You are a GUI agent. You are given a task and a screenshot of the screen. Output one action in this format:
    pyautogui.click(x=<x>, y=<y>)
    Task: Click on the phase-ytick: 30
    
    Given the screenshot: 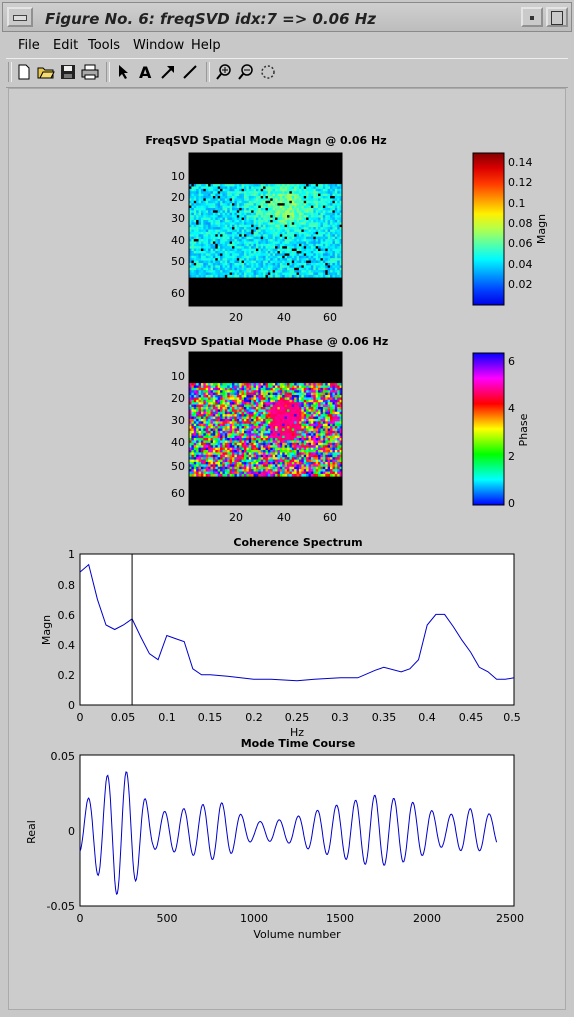 What is the action you would take?
    pyautogui.click(x=178, y=420)
    